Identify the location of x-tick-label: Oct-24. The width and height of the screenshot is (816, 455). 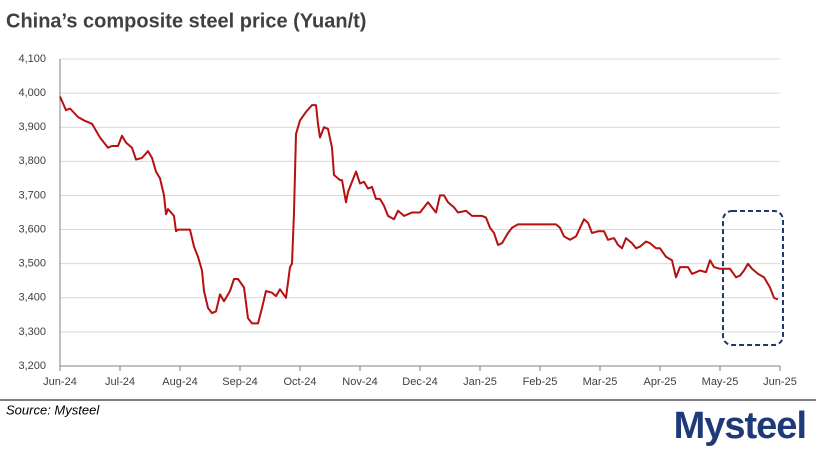
(299, 382).